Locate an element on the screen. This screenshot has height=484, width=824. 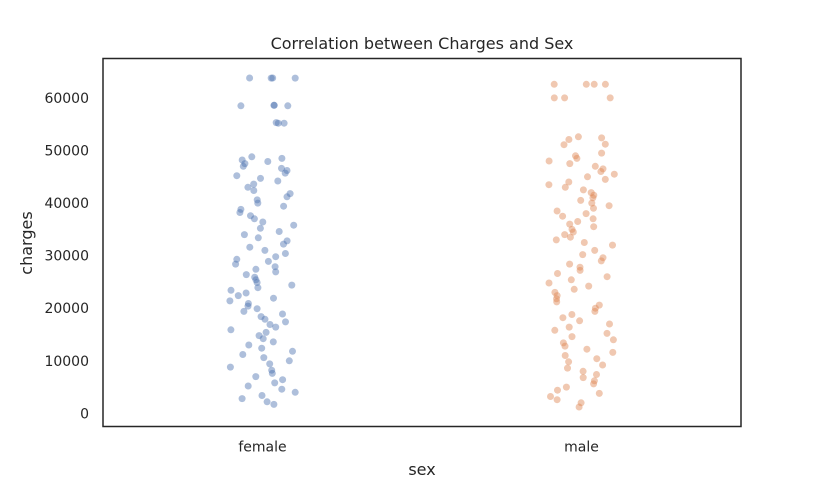
y-tick-label: 10000 is located at coordinates (66, 362).